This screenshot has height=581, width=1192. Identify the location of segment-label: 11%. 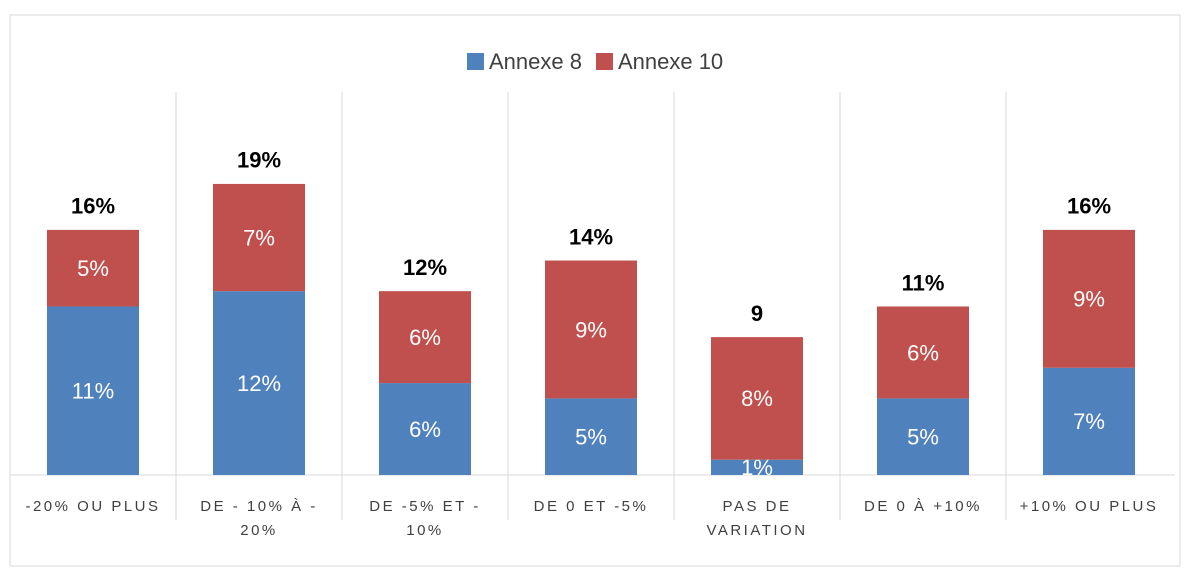
(93, 391).